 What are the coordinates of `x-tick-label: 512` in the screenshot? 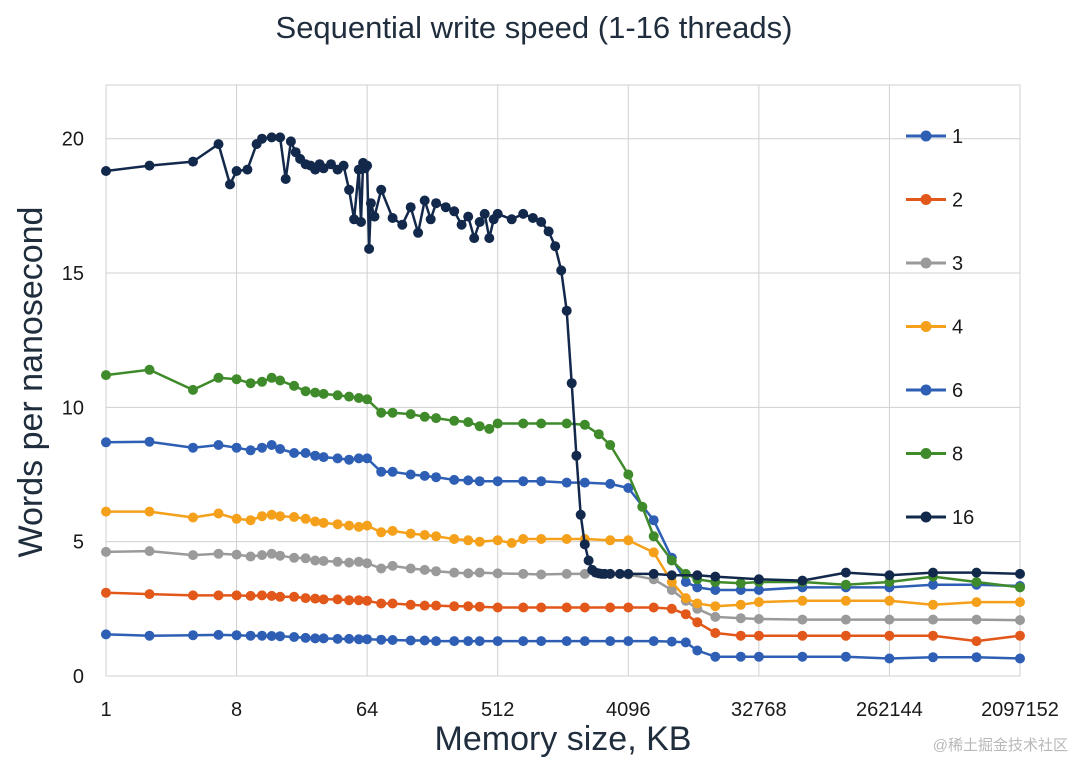 It's located at (497, 710).